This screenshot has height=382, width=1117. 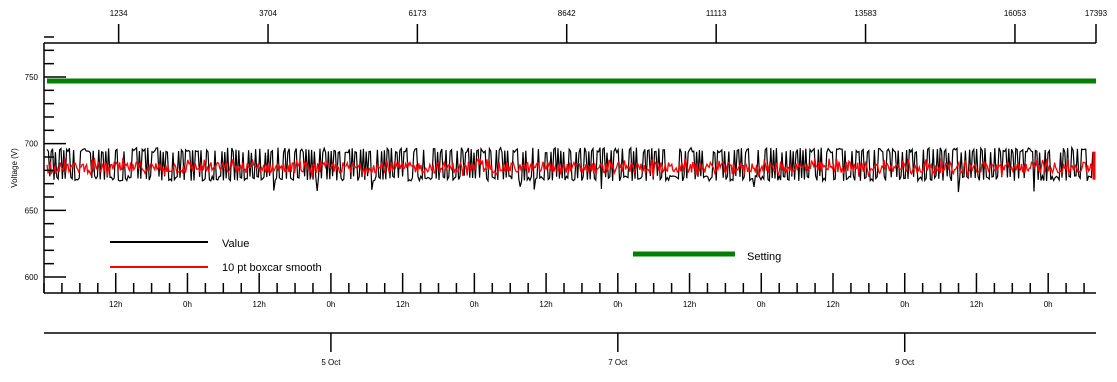 What do you see at coordinates (609, 26) in the screenshot?
I see `top-axis-ticks: 1234 3704 6173 8642 11113 13583 16053 17393` at bounding box center [609, 26].